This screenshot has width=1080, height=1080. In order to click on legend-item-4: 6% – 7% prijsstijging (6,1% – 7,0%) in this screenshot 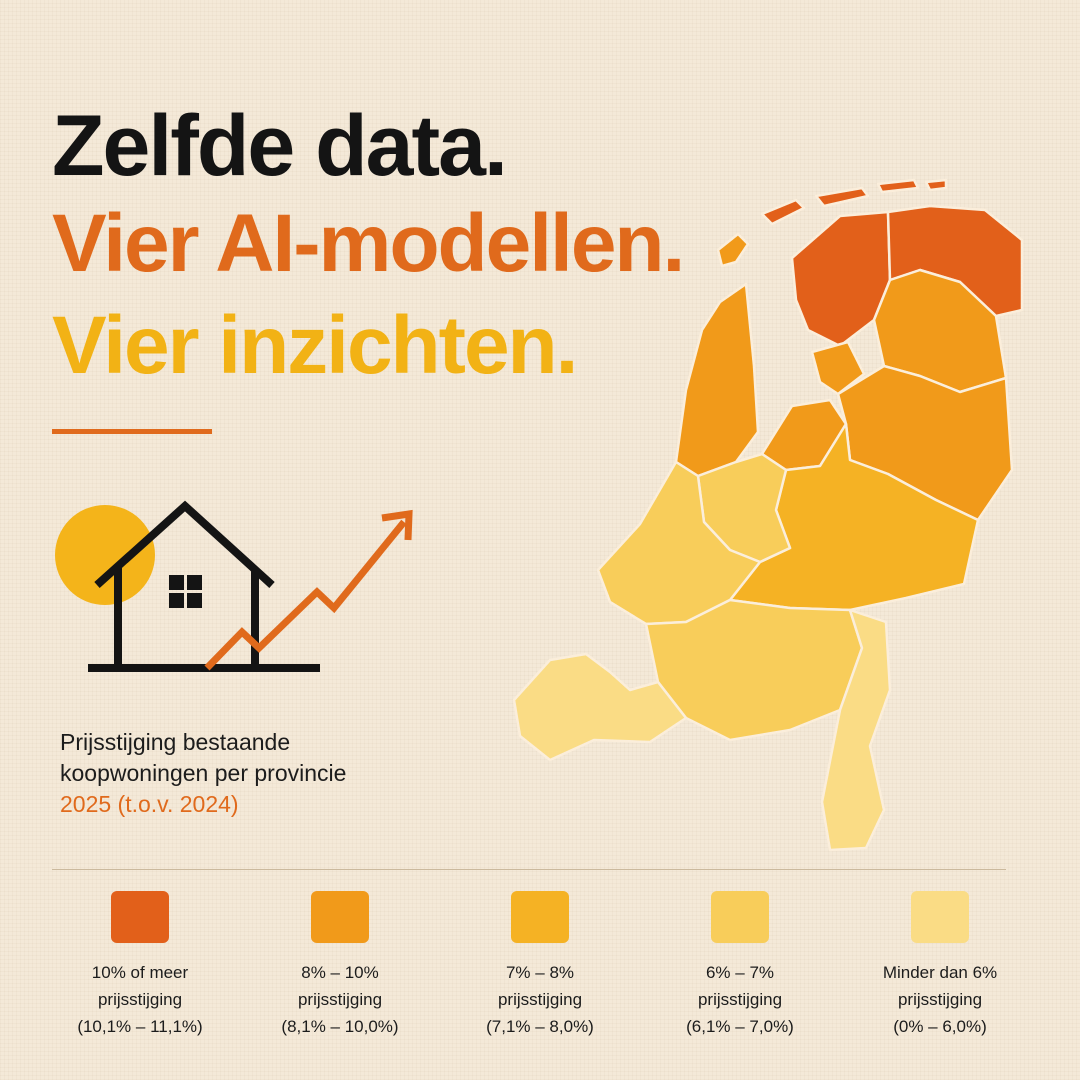, I will do `click(740, 964)`.